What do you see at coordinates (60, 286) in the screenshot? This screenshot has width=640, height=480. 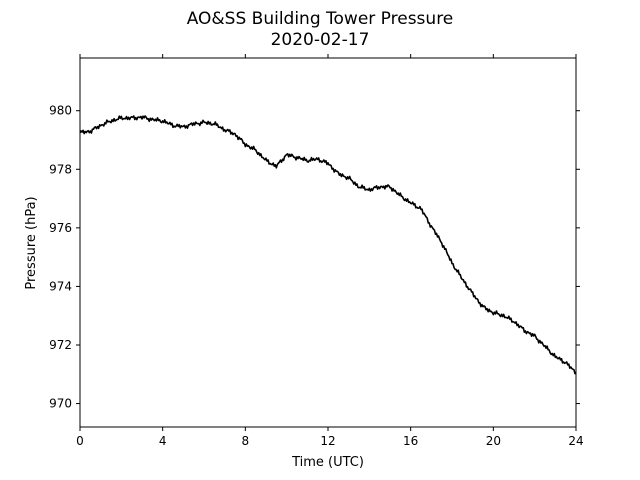 I see `y-tick-label: 974` at bounding box center [60, 286].